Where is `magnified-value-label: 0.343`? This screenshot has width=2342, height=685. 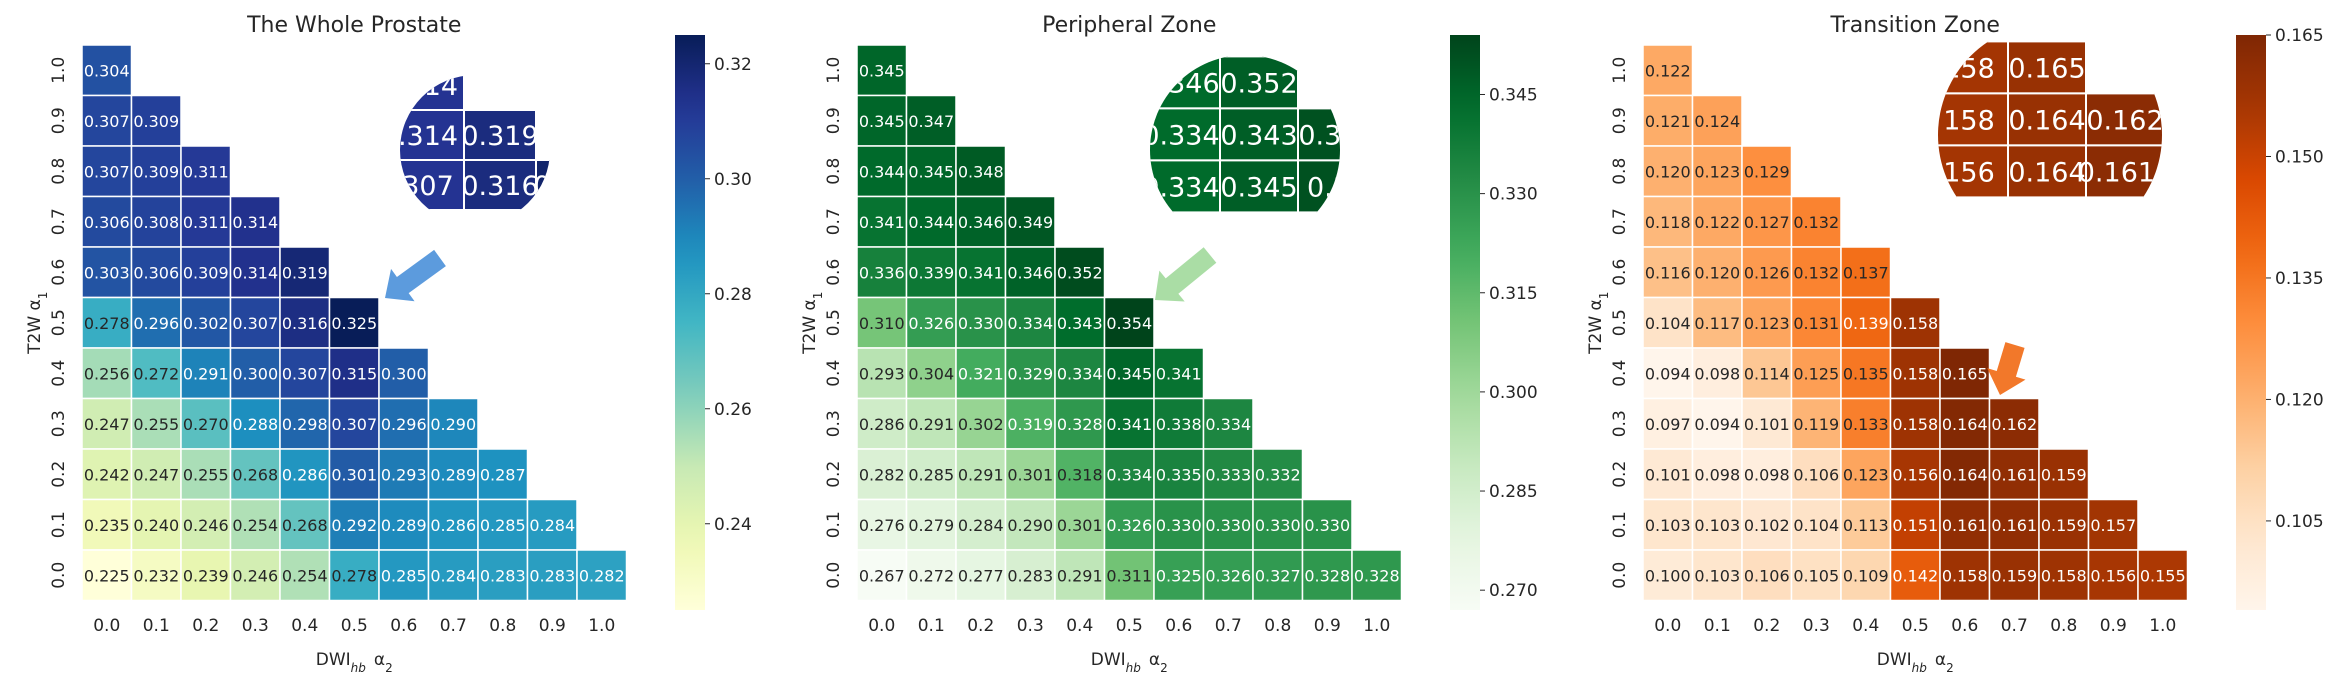 magnified-value-label: 0.343 is located at coordinates (1258, 135).